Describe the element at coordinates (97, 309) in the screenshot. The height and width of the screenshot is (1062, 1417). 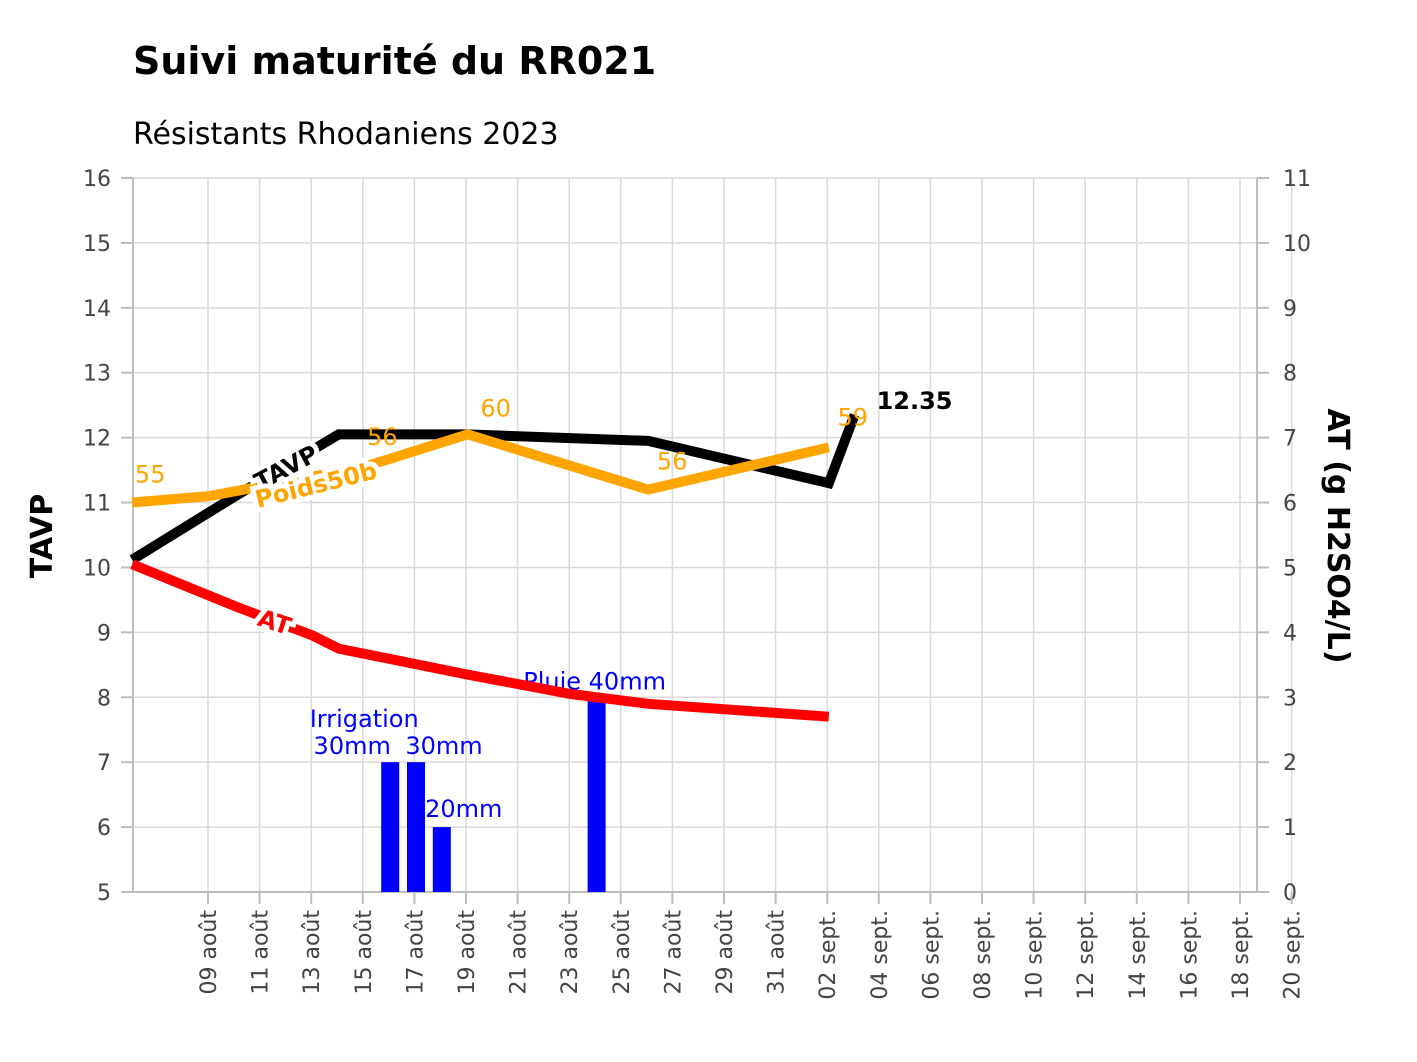
I see `y-tick-label: 14` at that location.